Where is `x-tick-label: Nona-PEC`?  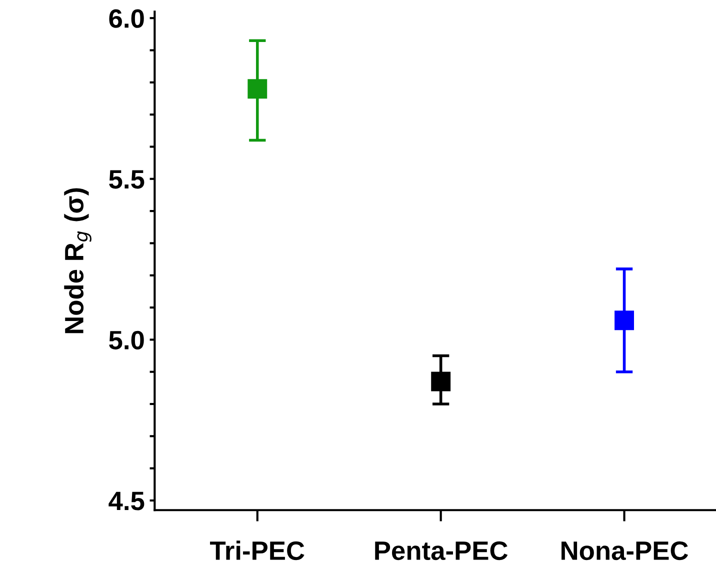
x-tick-label: Nona-PEC is located at coordinates (625, 550).